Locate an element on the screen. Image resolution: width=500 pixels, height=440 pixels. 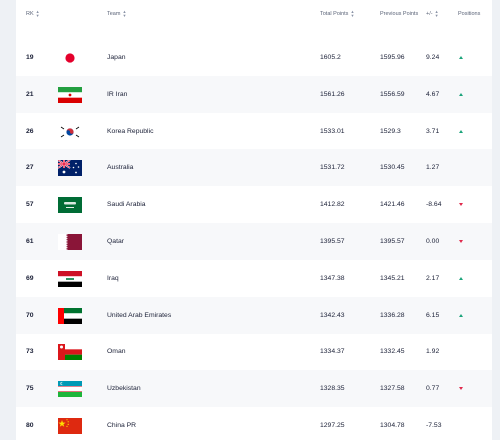
table-row: 27 Australia 1531.72 1530.45 1.27 is located at coordinates (254, 168).